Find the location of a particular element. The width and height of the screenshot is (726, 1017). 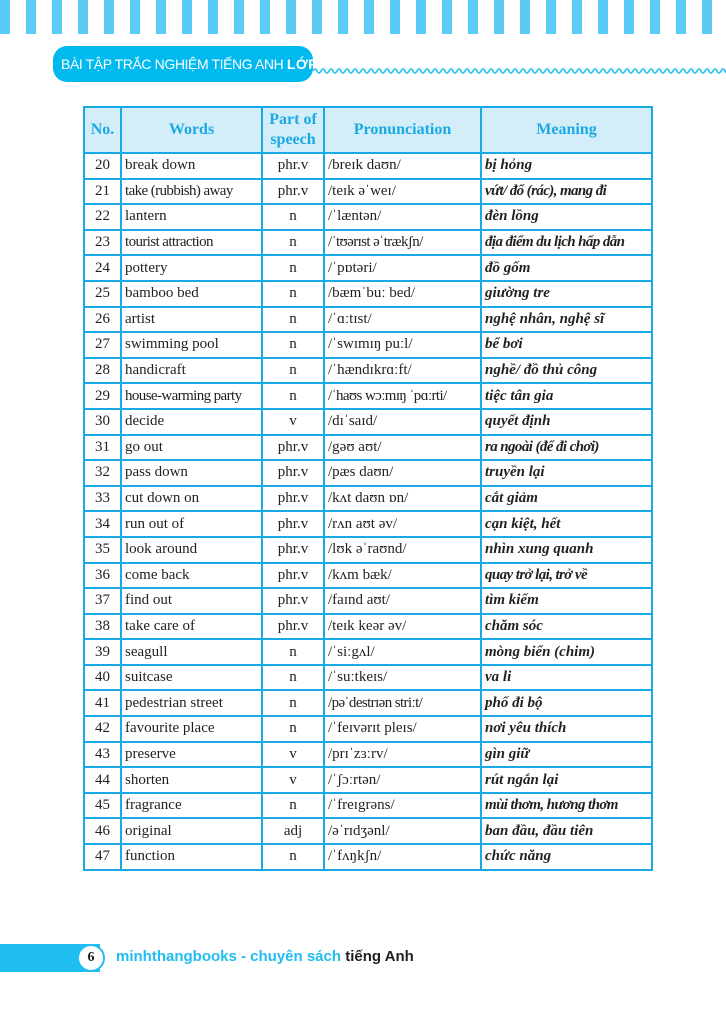

row-number-cell: 36 is located at coordinates (102, 575).